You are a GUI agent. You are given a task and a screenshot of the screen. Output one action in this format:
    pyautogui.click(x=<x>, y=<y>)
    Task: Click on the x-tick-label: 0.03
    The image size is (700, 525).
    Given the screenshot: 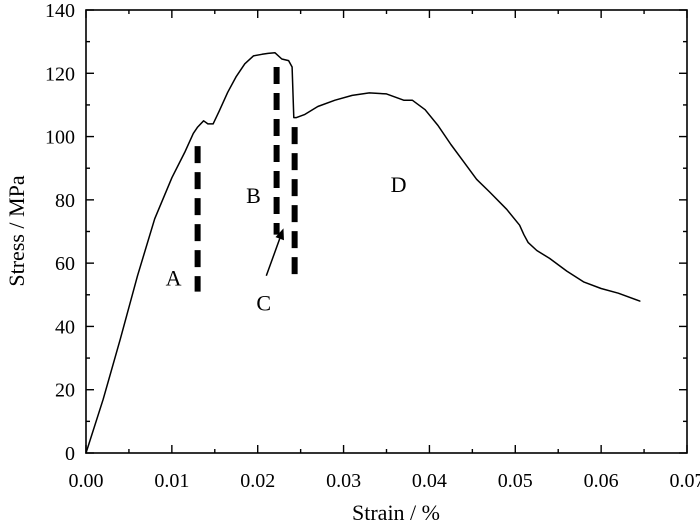 What is the action you would take?
    pyautogui.click(x=343, y=481)
    